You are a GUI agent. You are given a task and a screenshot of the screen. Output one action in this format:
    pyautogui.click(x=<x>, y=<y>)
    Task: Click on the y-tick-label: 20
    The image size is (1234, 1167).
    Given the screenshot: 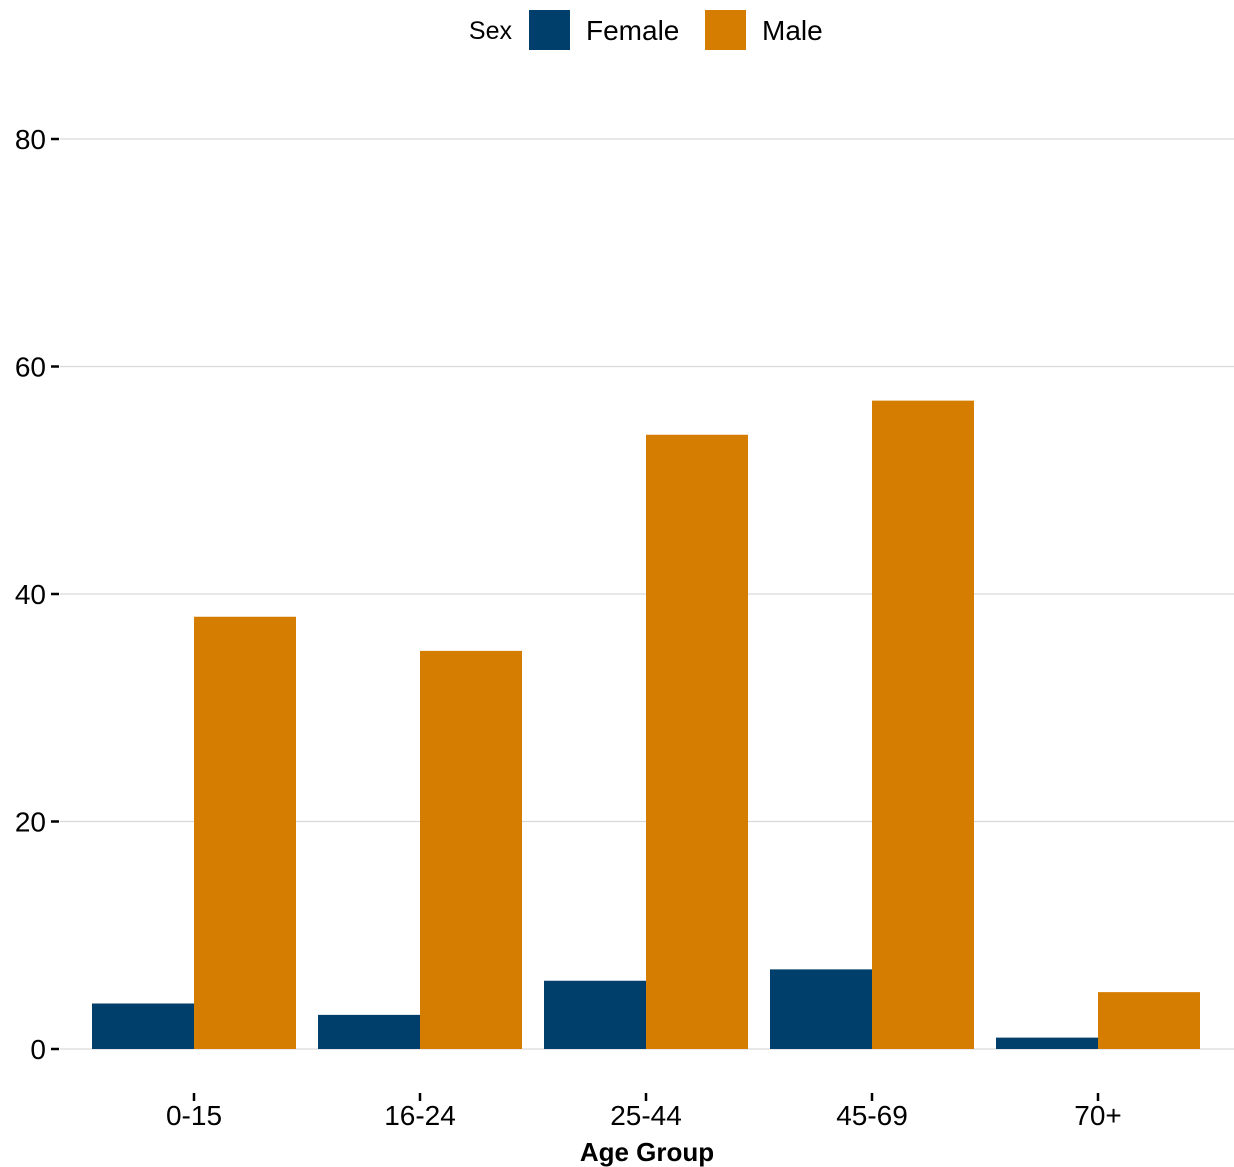 What is the action you would take?
    pyautogui.click(x=30, y=822)
    